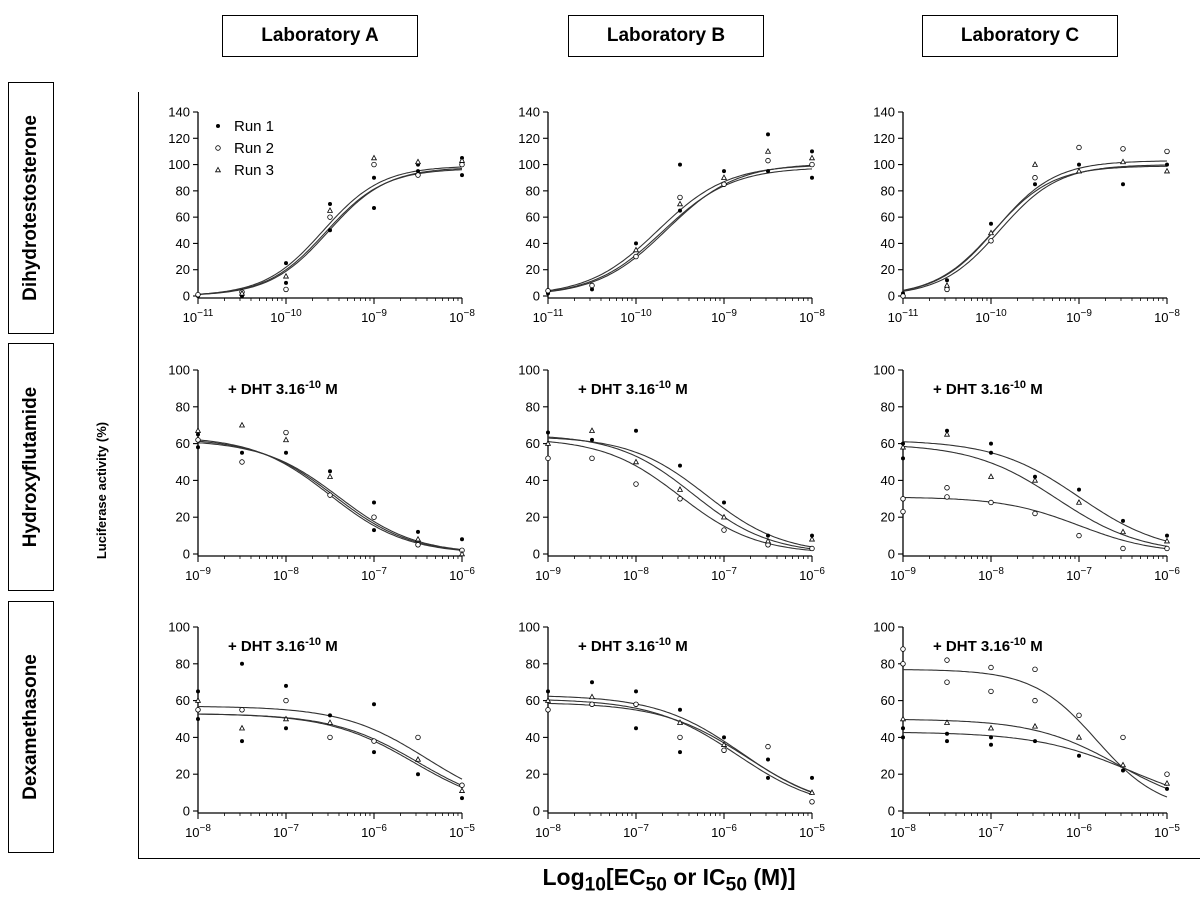 The width and height of the screenshot is (1200, 903). I want to click on x-tick-label: 10⁻⁵, so click(1167, 831).